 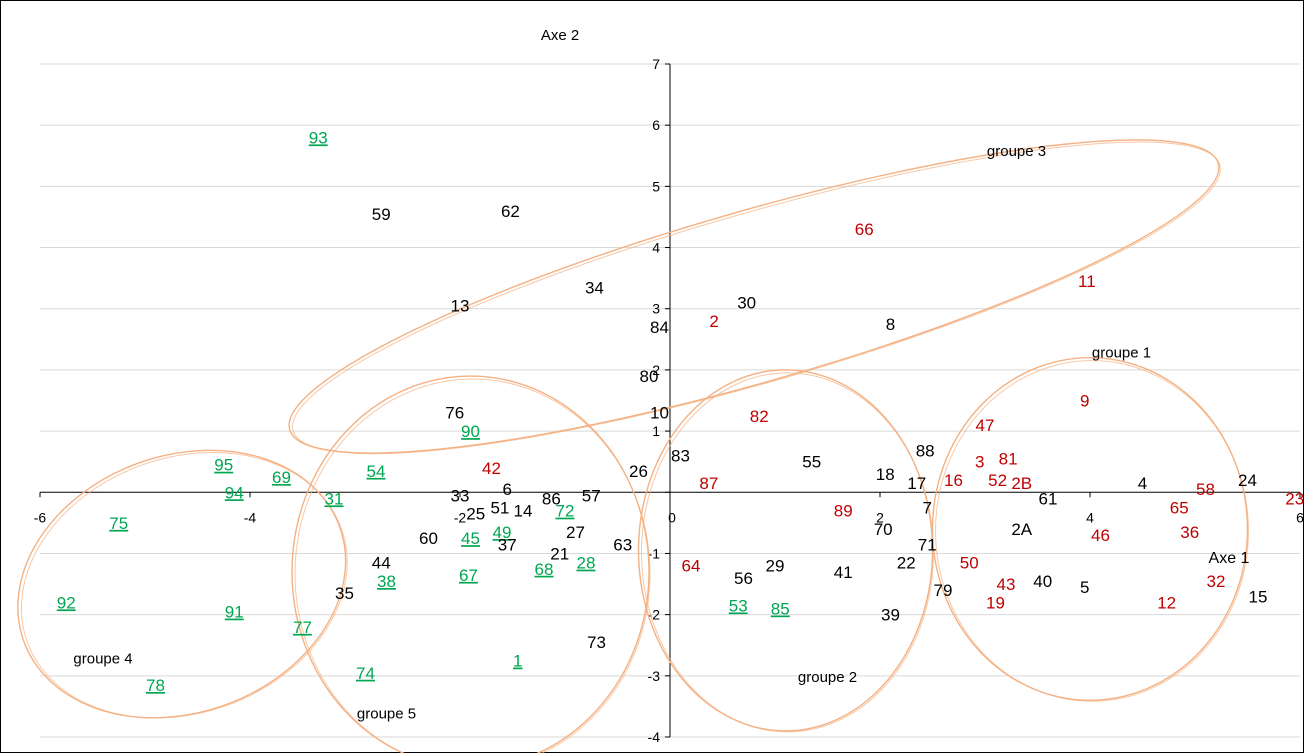 I want to click on data-point-label: 34, so click(x=594, y=287).